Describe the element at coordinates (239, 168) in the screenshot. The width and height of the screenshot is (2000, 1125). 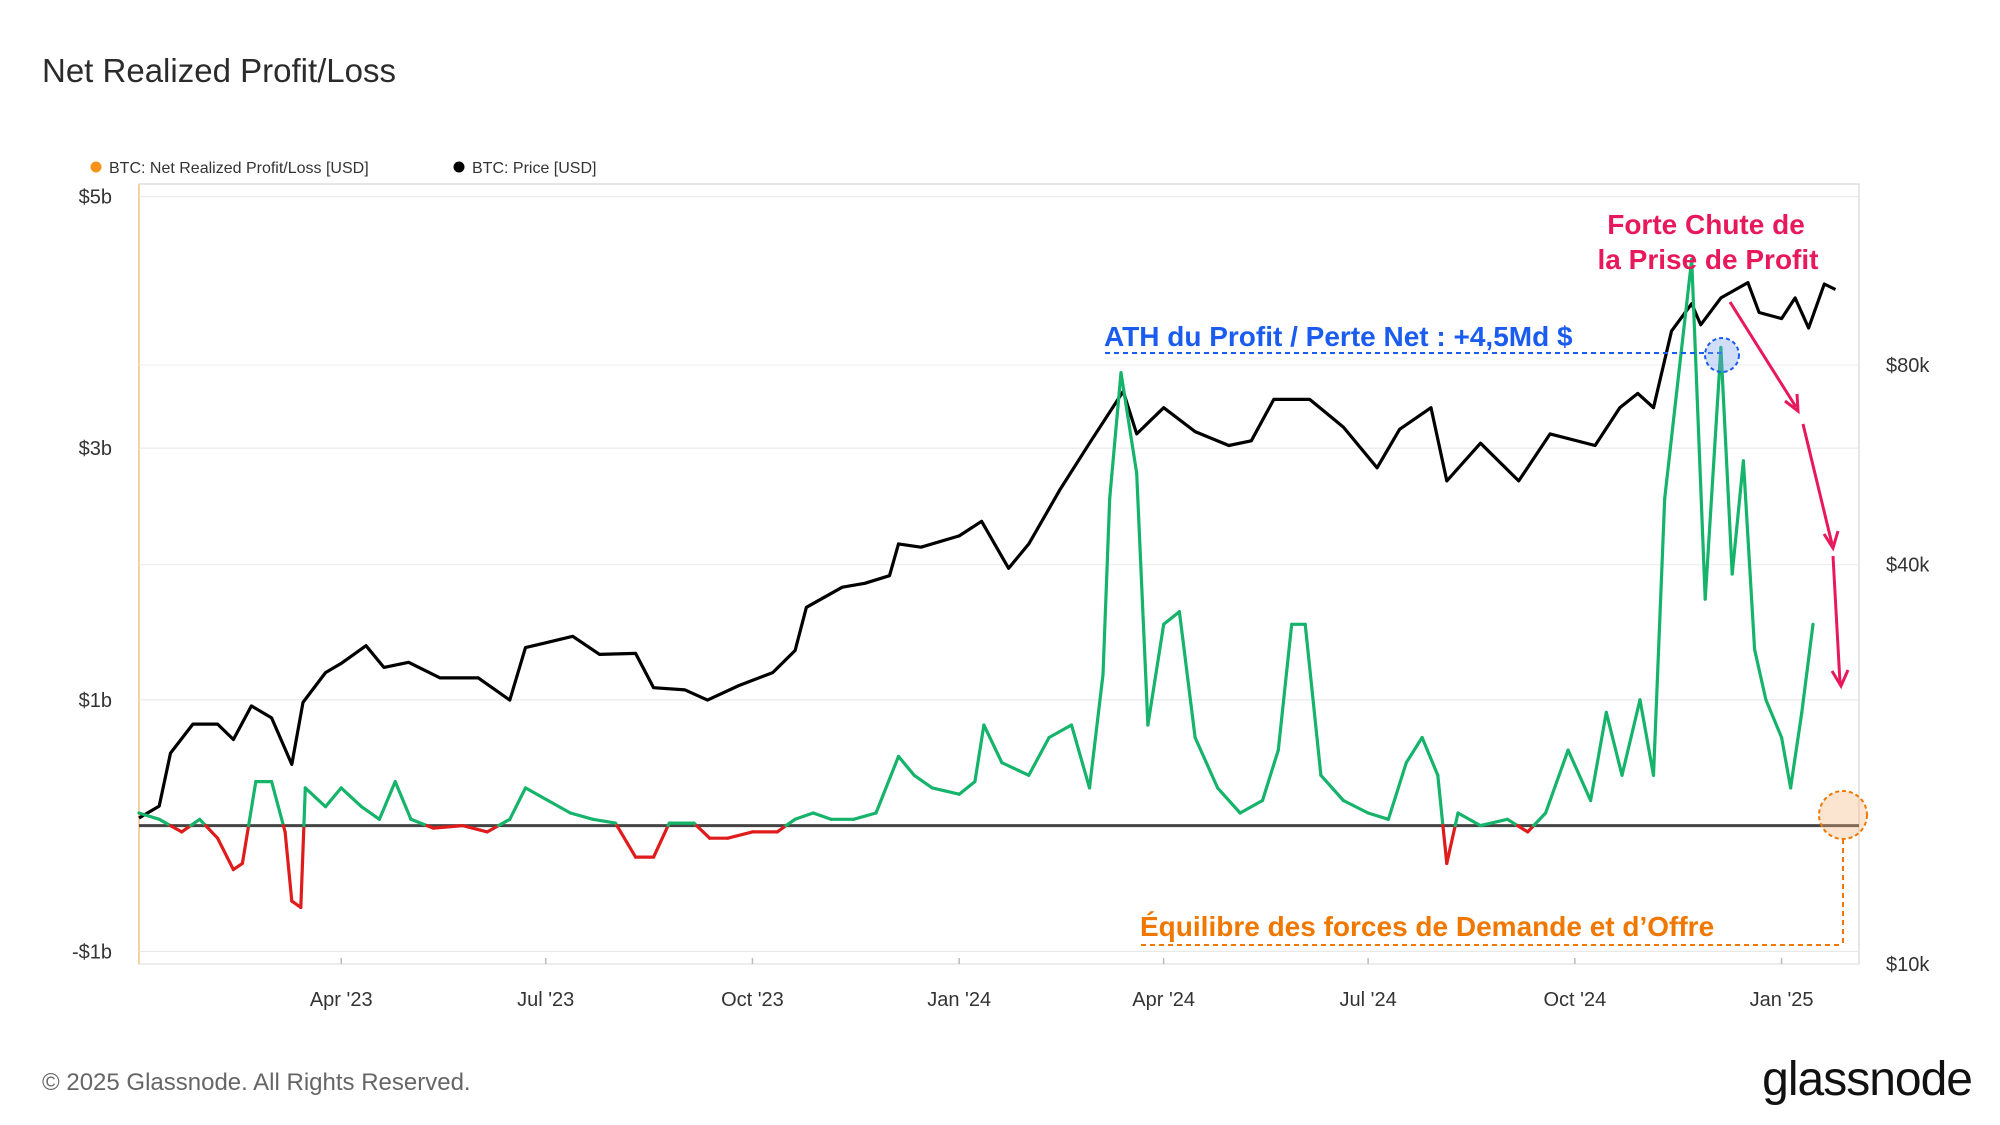
I see `legend-label-profit-loss: BTC: Net Realized Profit/Loss [USD]` at that location.